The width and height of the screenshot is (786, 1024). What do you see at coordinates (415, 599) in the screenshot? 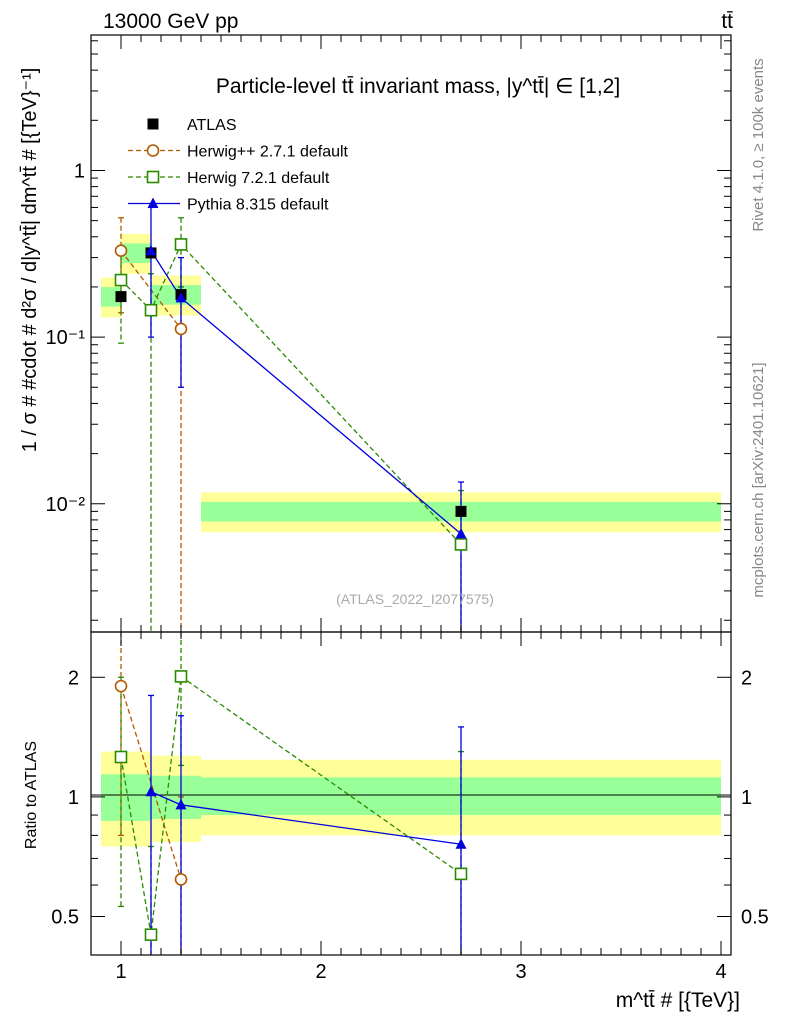
I see `watermark: (ATLAS_2022_I2077575)` at bounding box center [415, 599].